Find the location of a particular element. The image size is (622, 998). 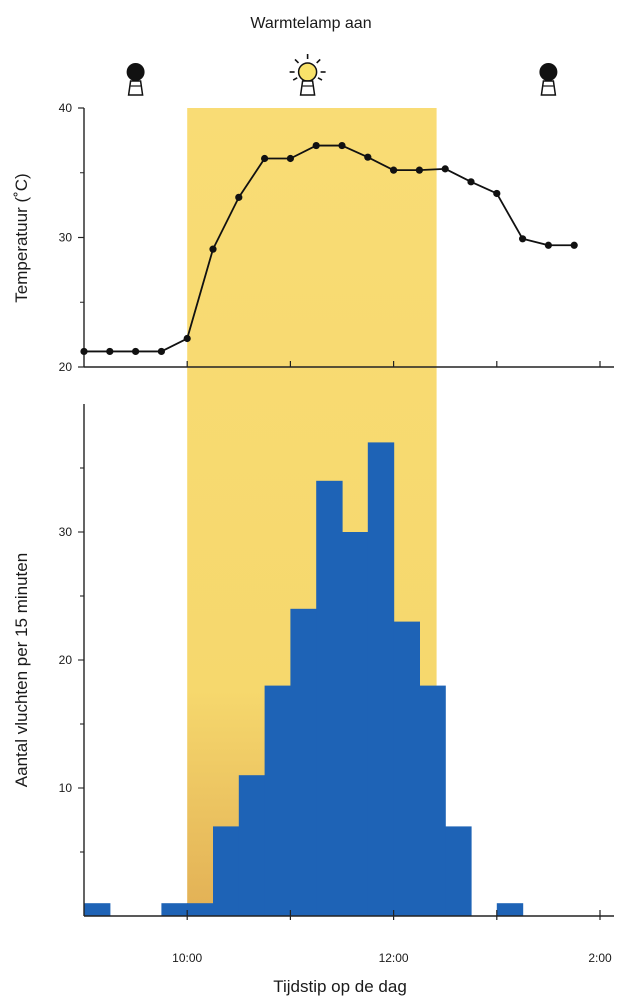

flights-y-tick-label: 20 is located at coordinates (66, 660).